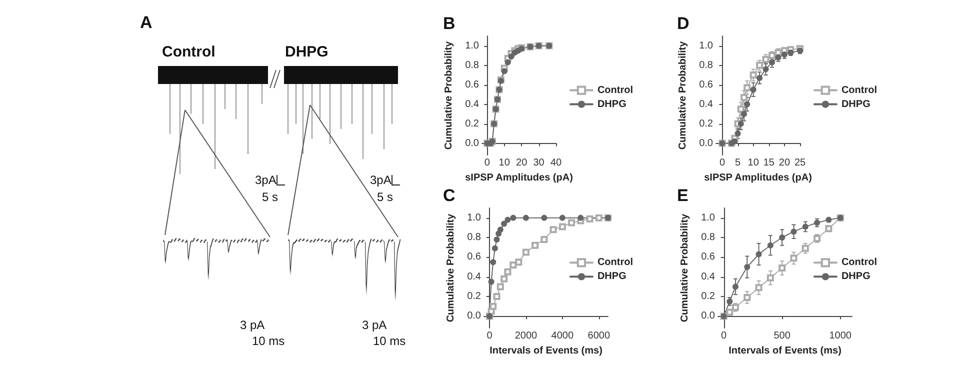  I want to click on x-tick-label: 1000, so click(840, 336).